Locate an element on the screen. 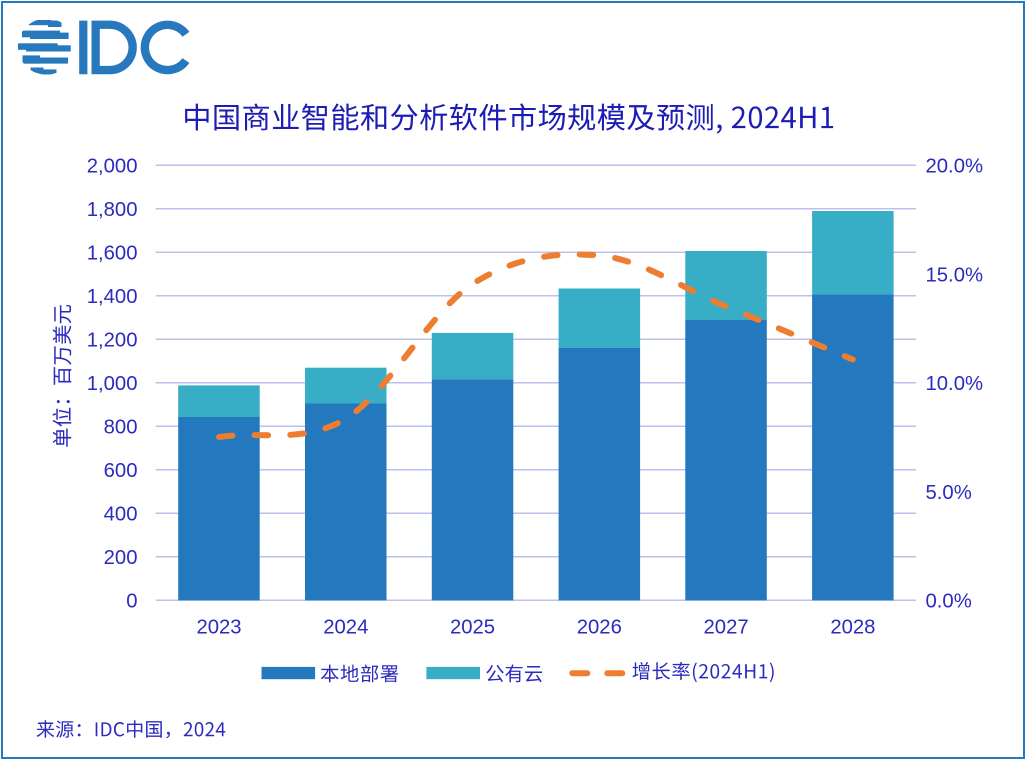 The width and height of the screenshot is (1027, 762). svg-text: 1,000 is located at coordinates (112, 384).